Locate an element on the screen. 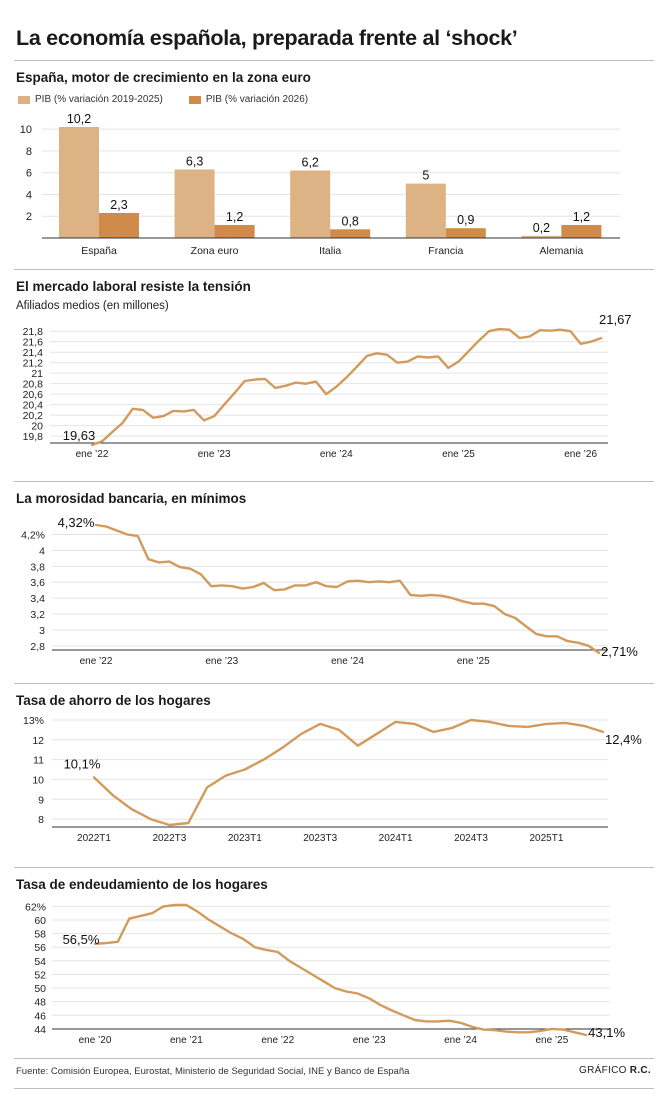  y-tick-label: 62% is located at coordinates (35, 907).